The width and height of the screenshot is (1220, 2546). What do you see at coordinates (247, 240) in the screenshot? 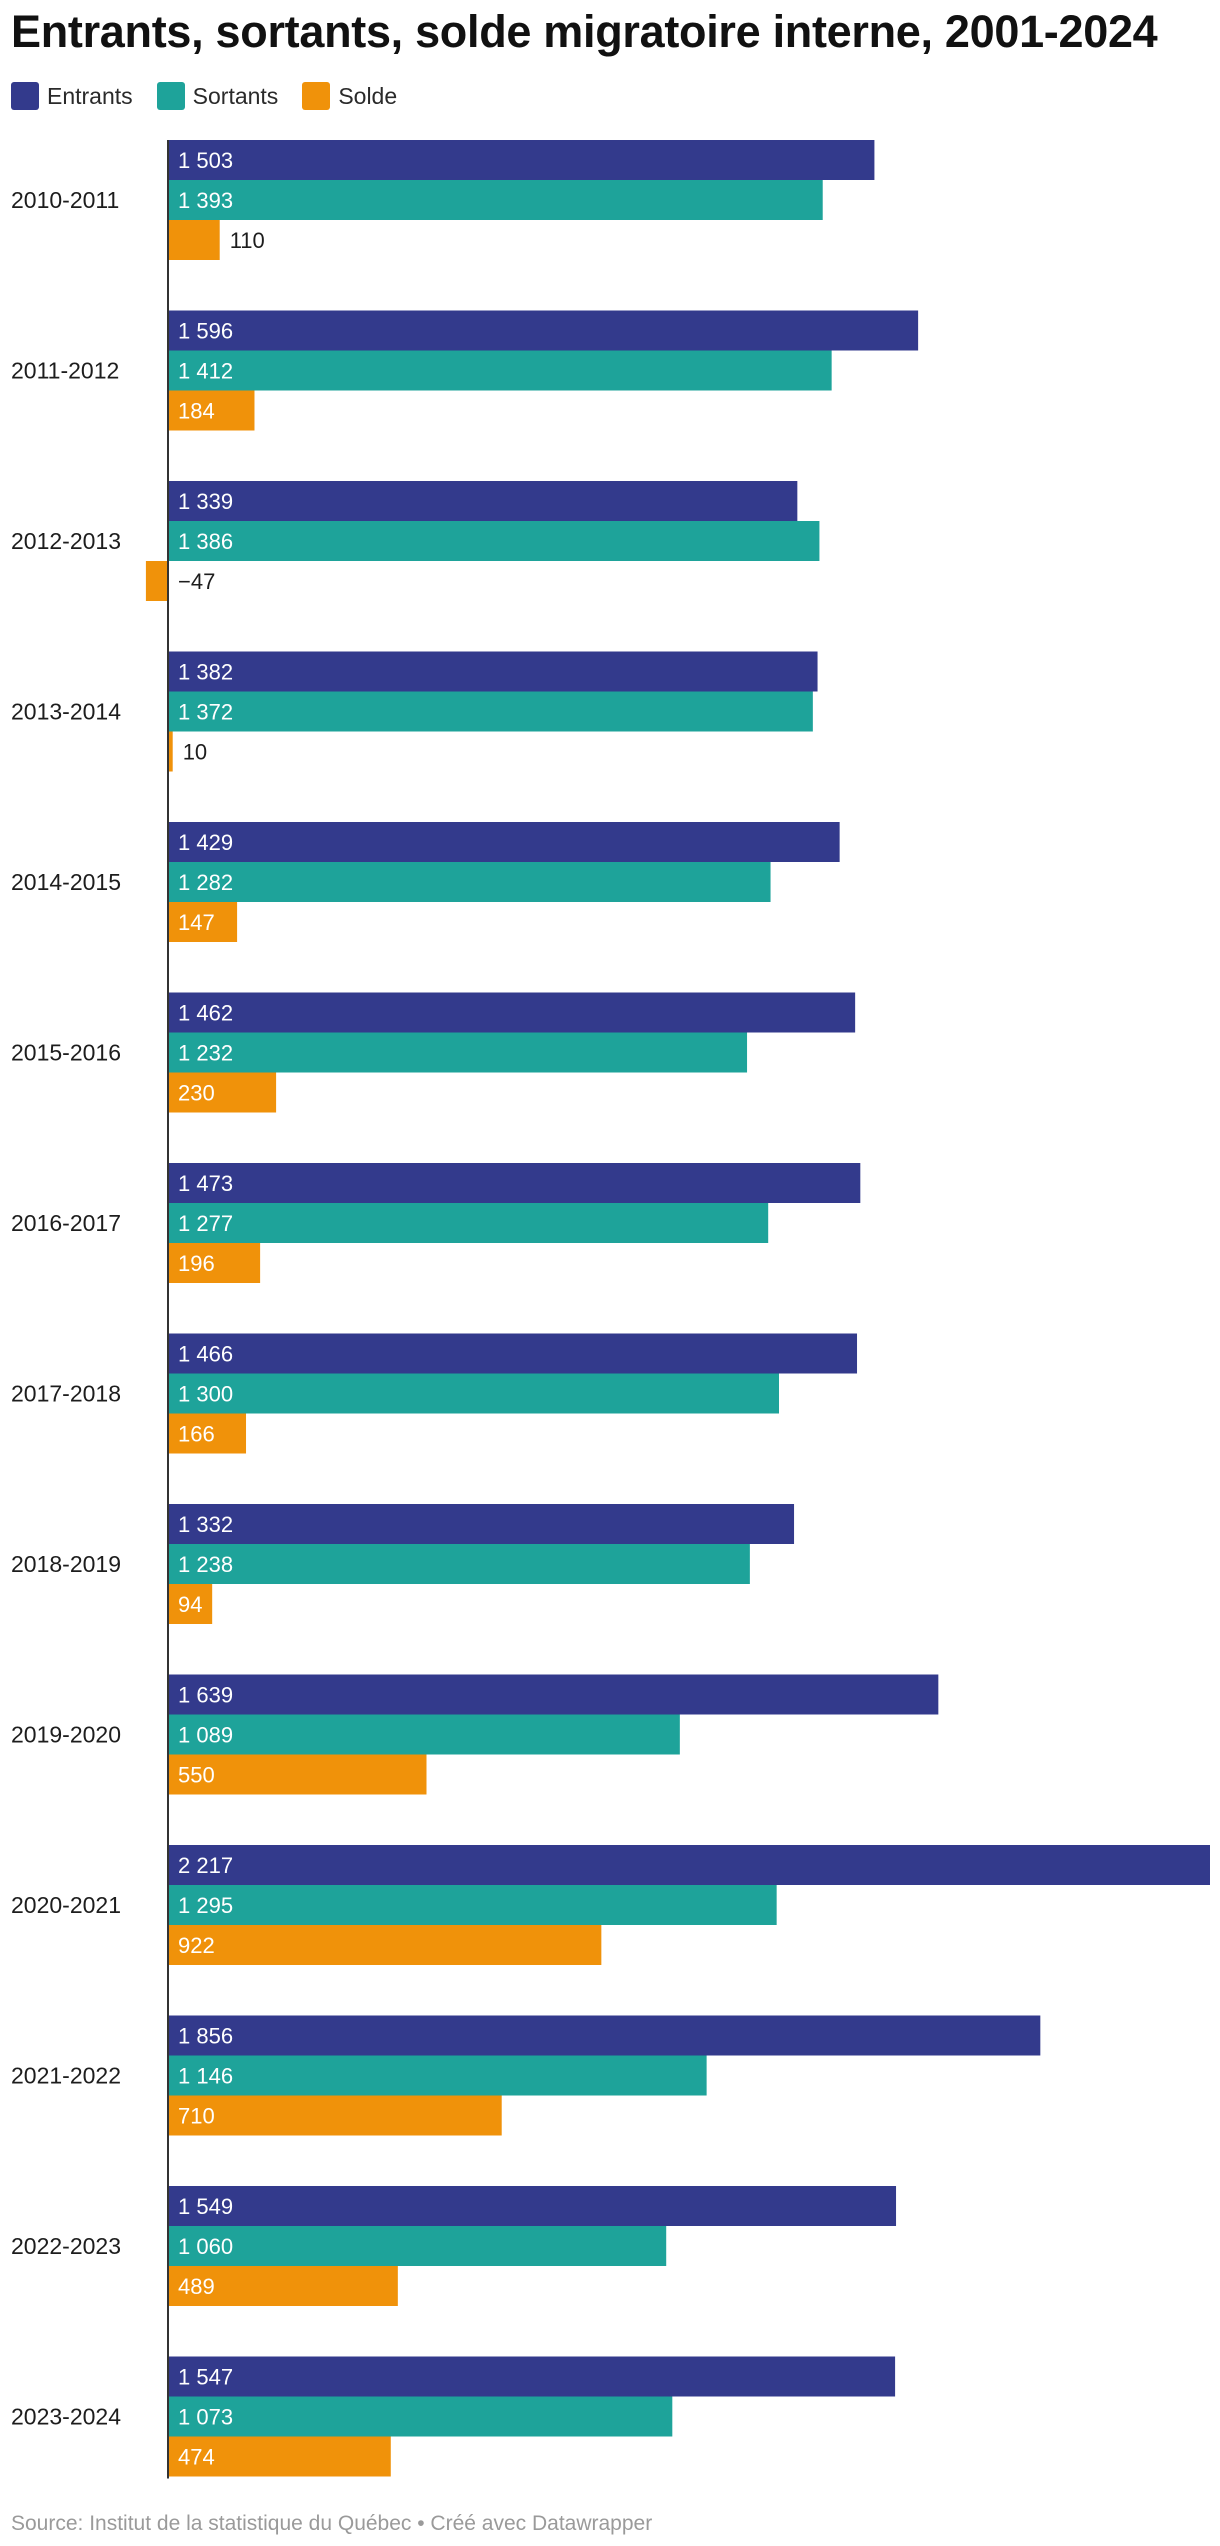
I see `bar-value-label: 110` at bounding box center [247, 240].